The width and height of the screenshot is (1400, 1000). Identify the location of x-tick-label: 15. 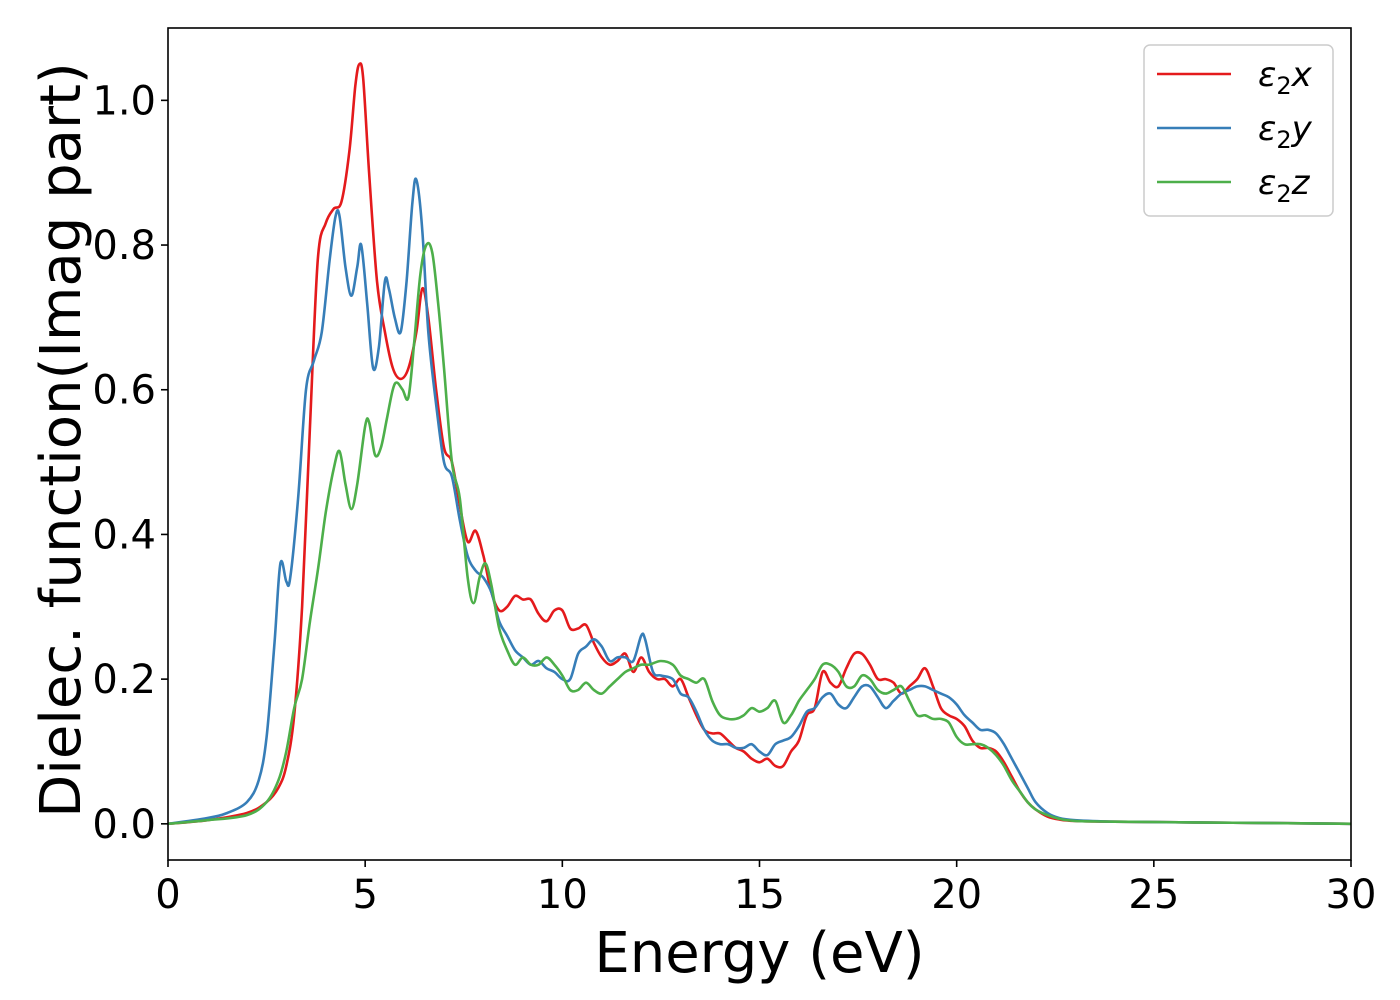
(759, 895).